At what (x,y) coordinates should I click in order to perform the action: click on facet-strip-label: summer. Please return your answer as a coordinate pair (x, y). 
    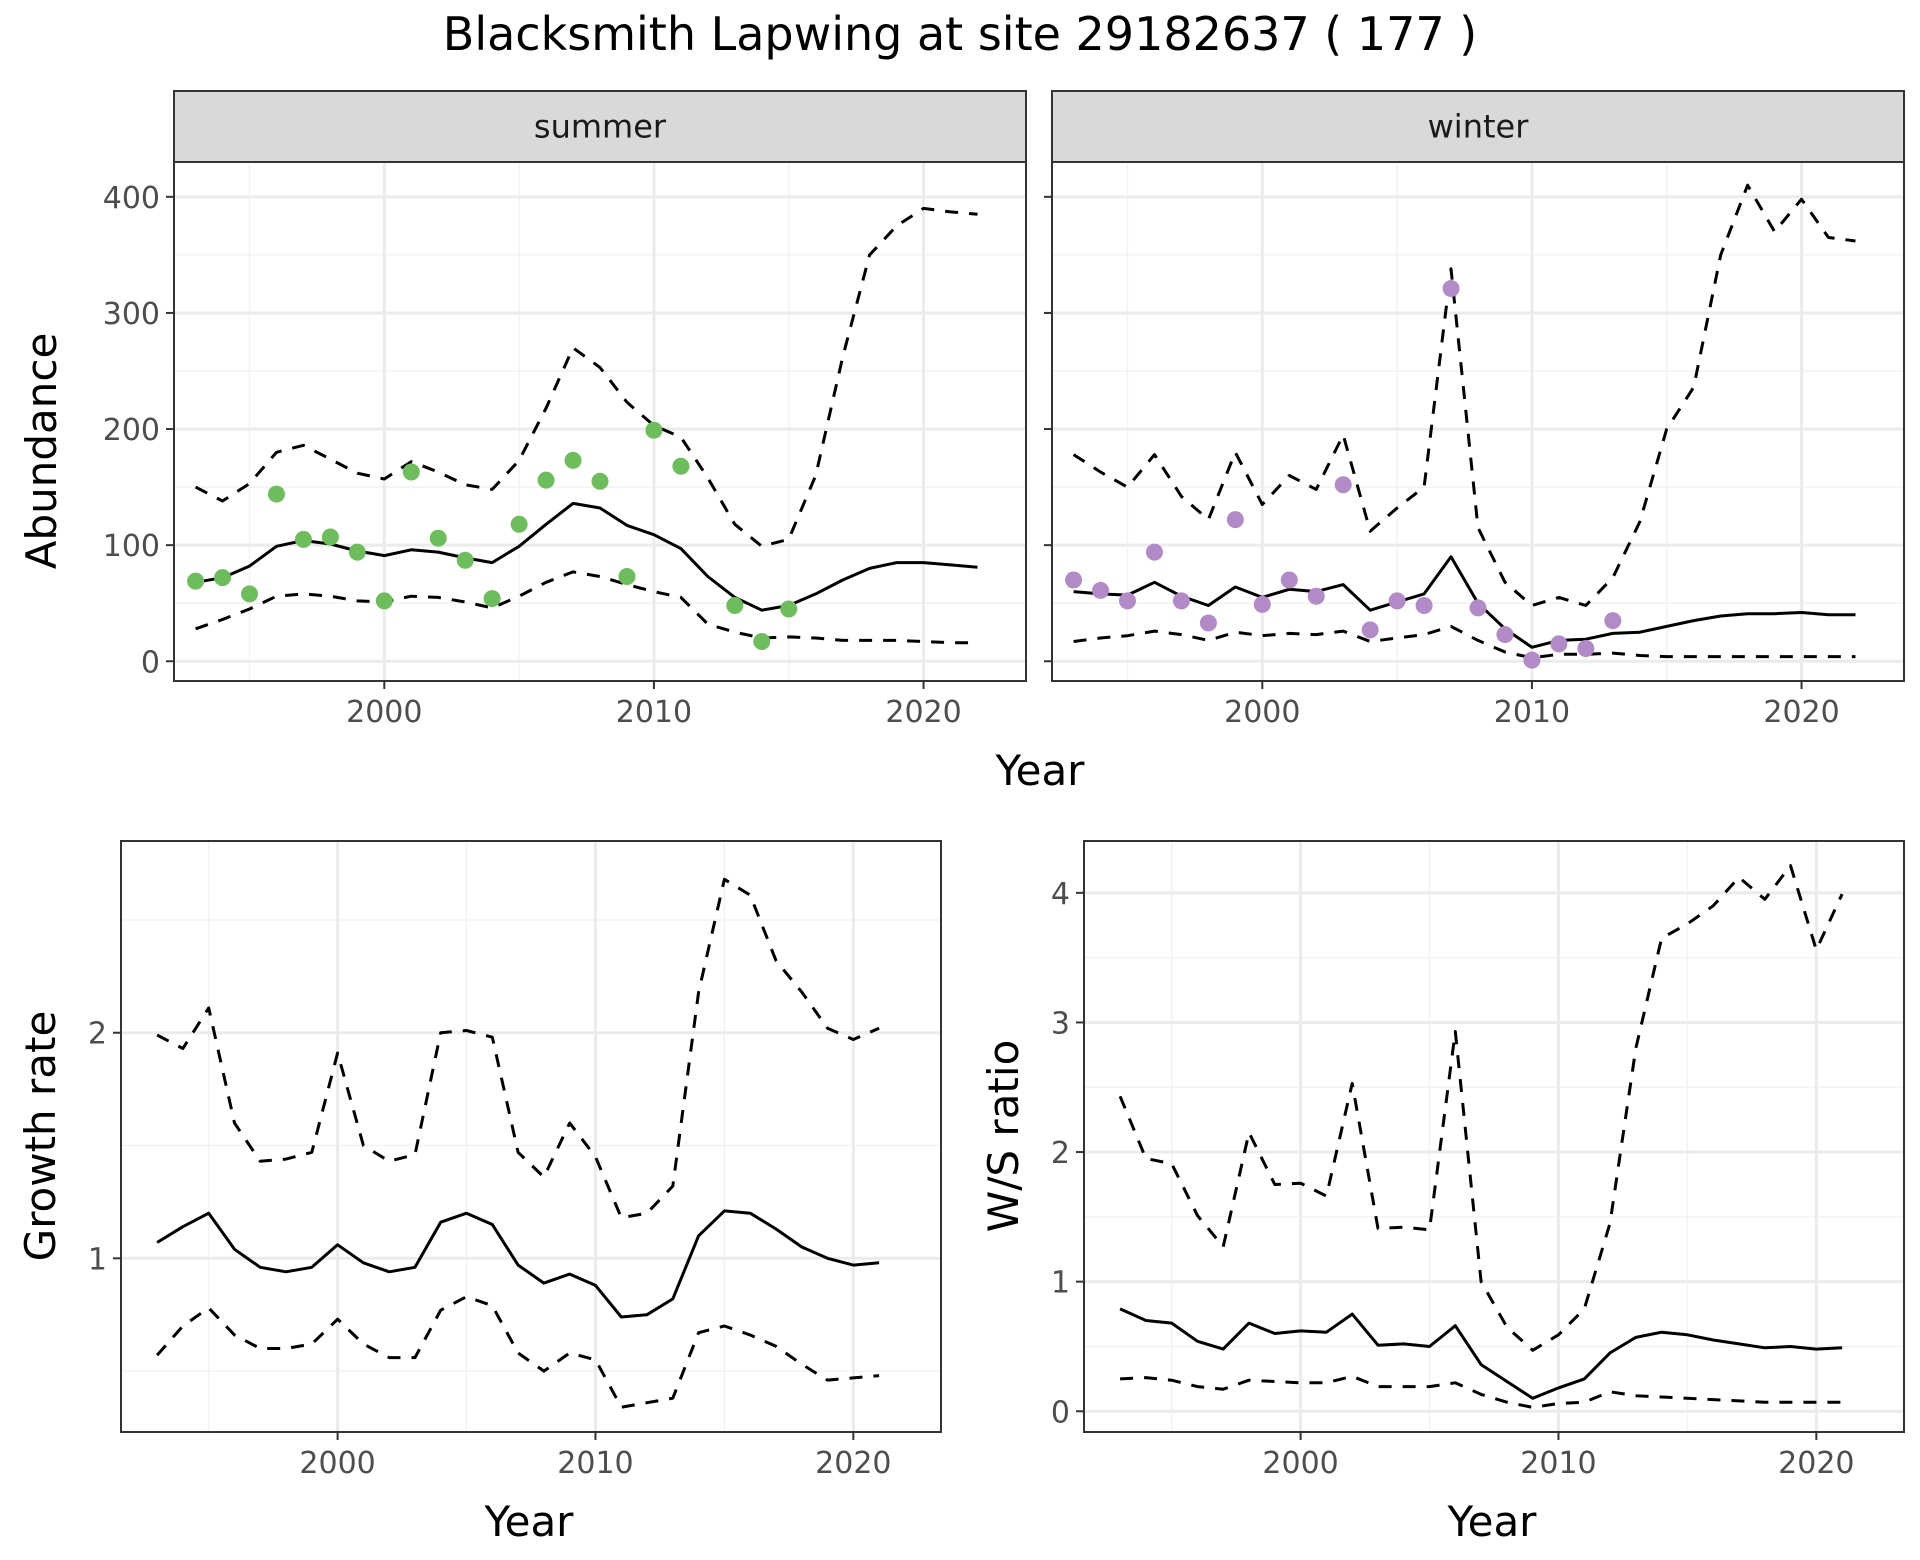
    Looking at the image, I should click on (600, 127).